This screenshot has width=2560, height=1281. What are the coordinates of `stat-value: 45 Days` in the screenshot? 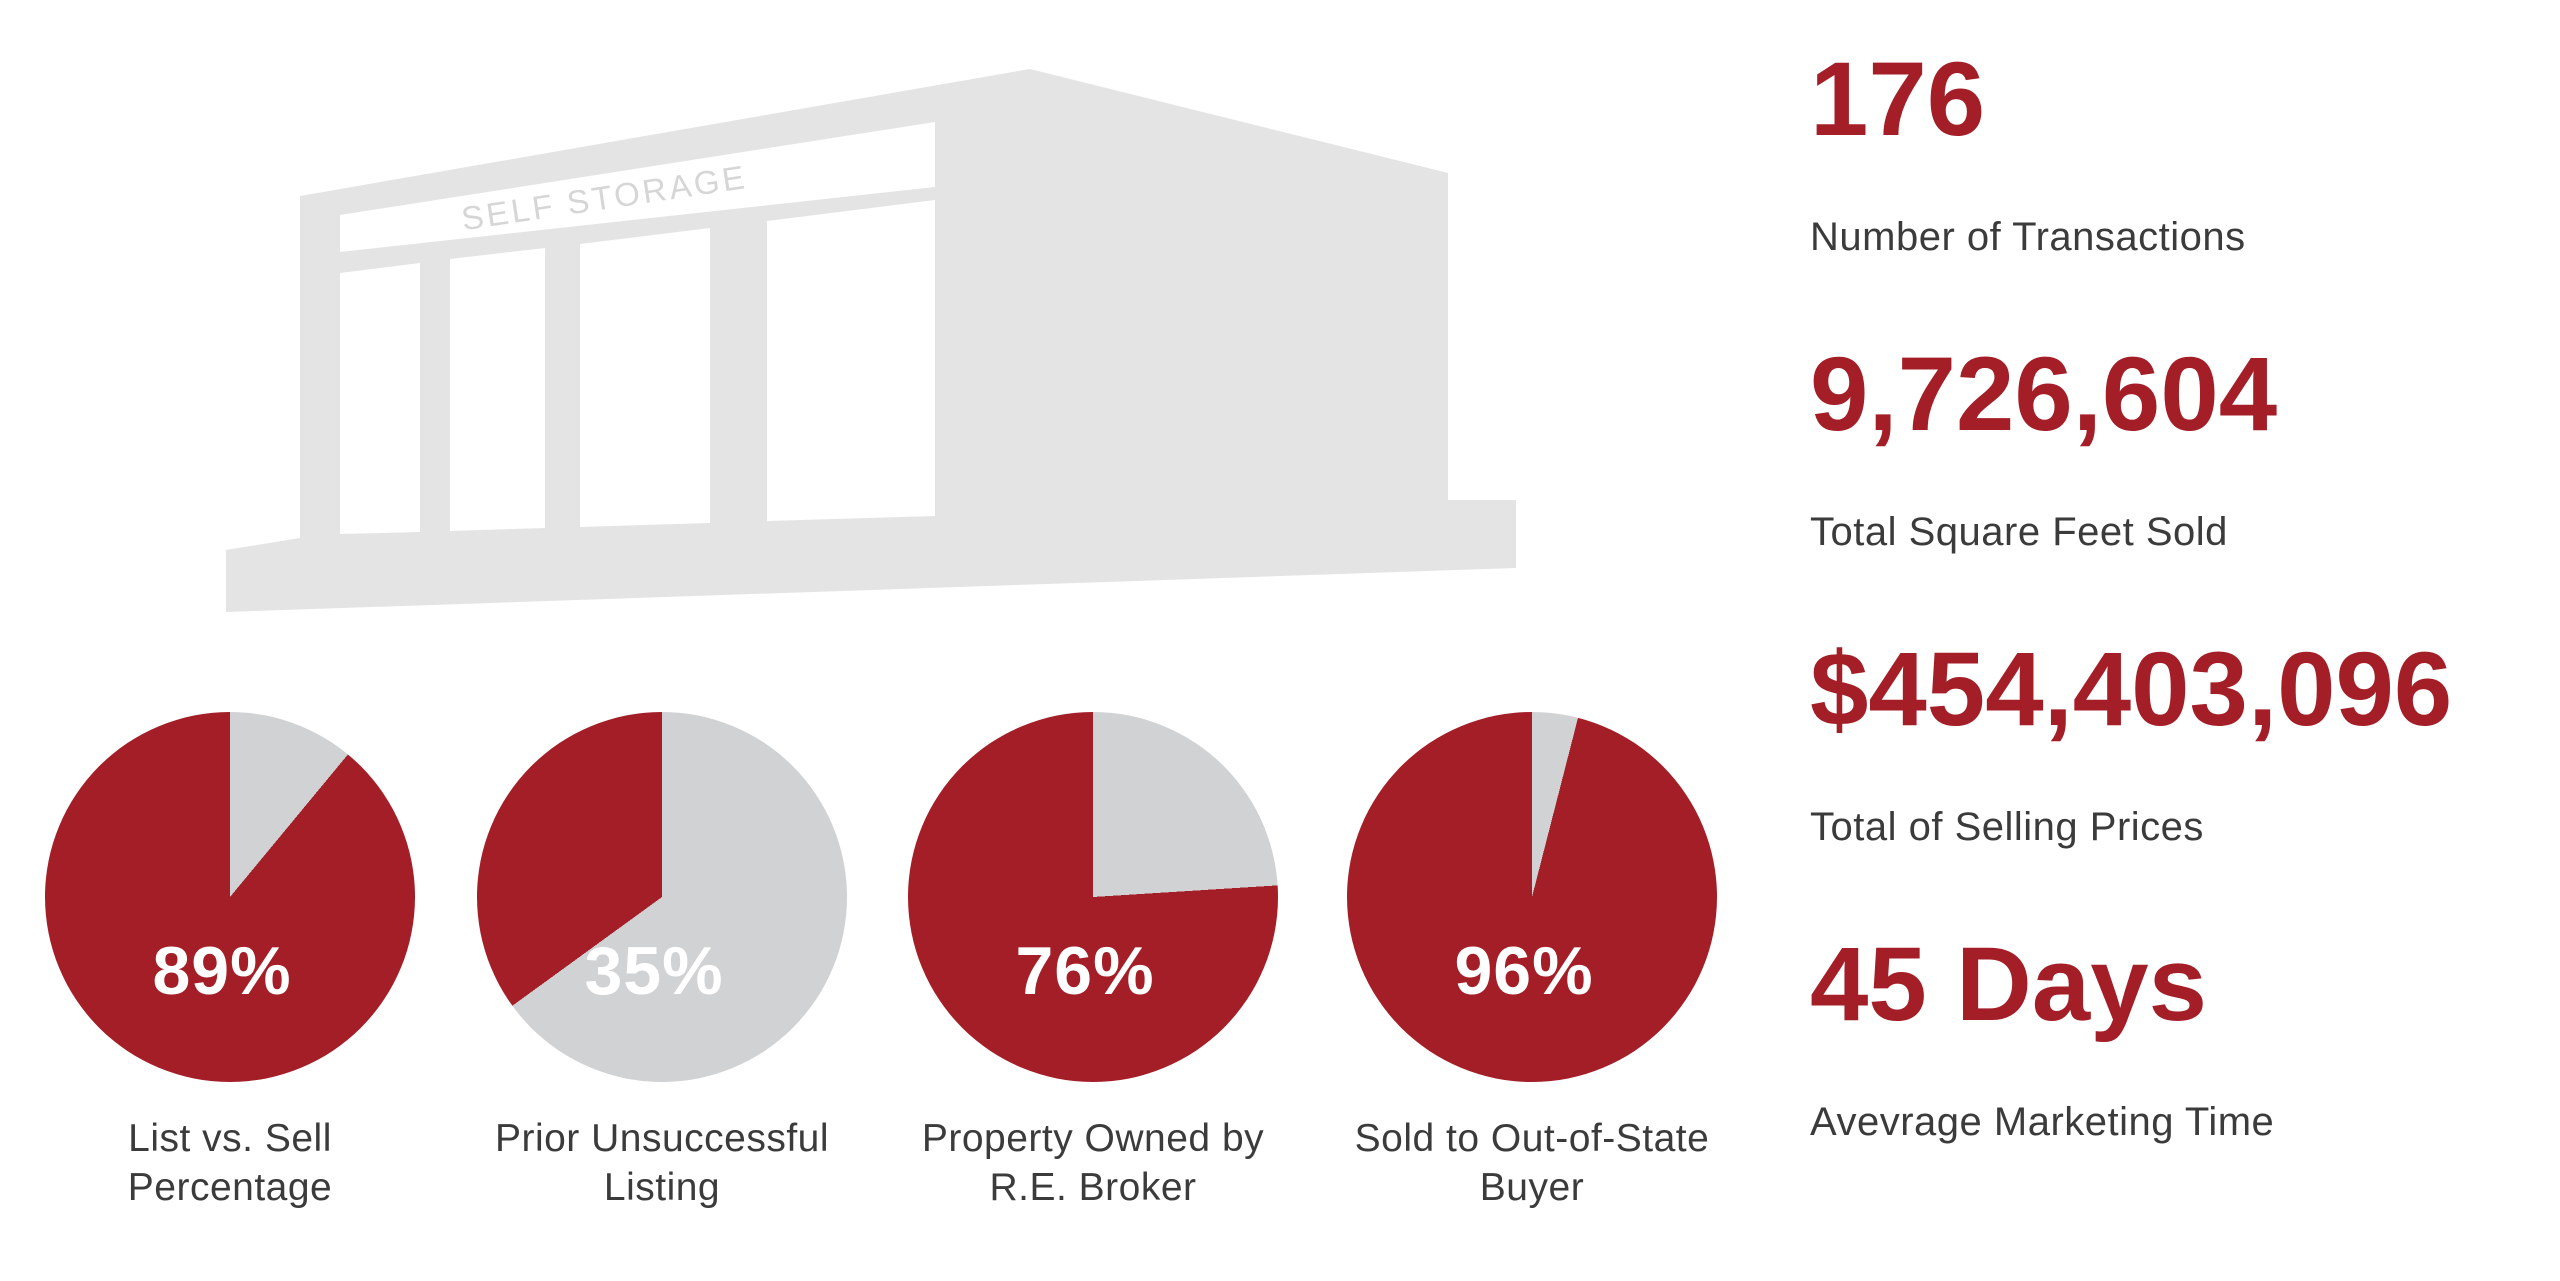 It's located at (2008, 984).